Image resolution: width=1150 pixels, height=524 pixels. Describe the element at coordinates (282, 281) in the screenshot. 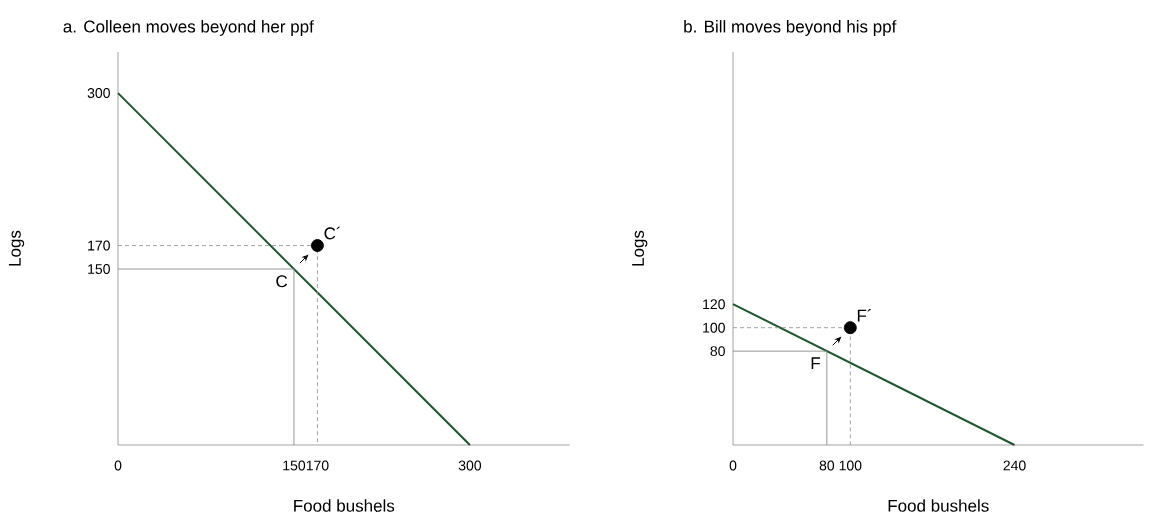

I see `annotation: C` at that location.